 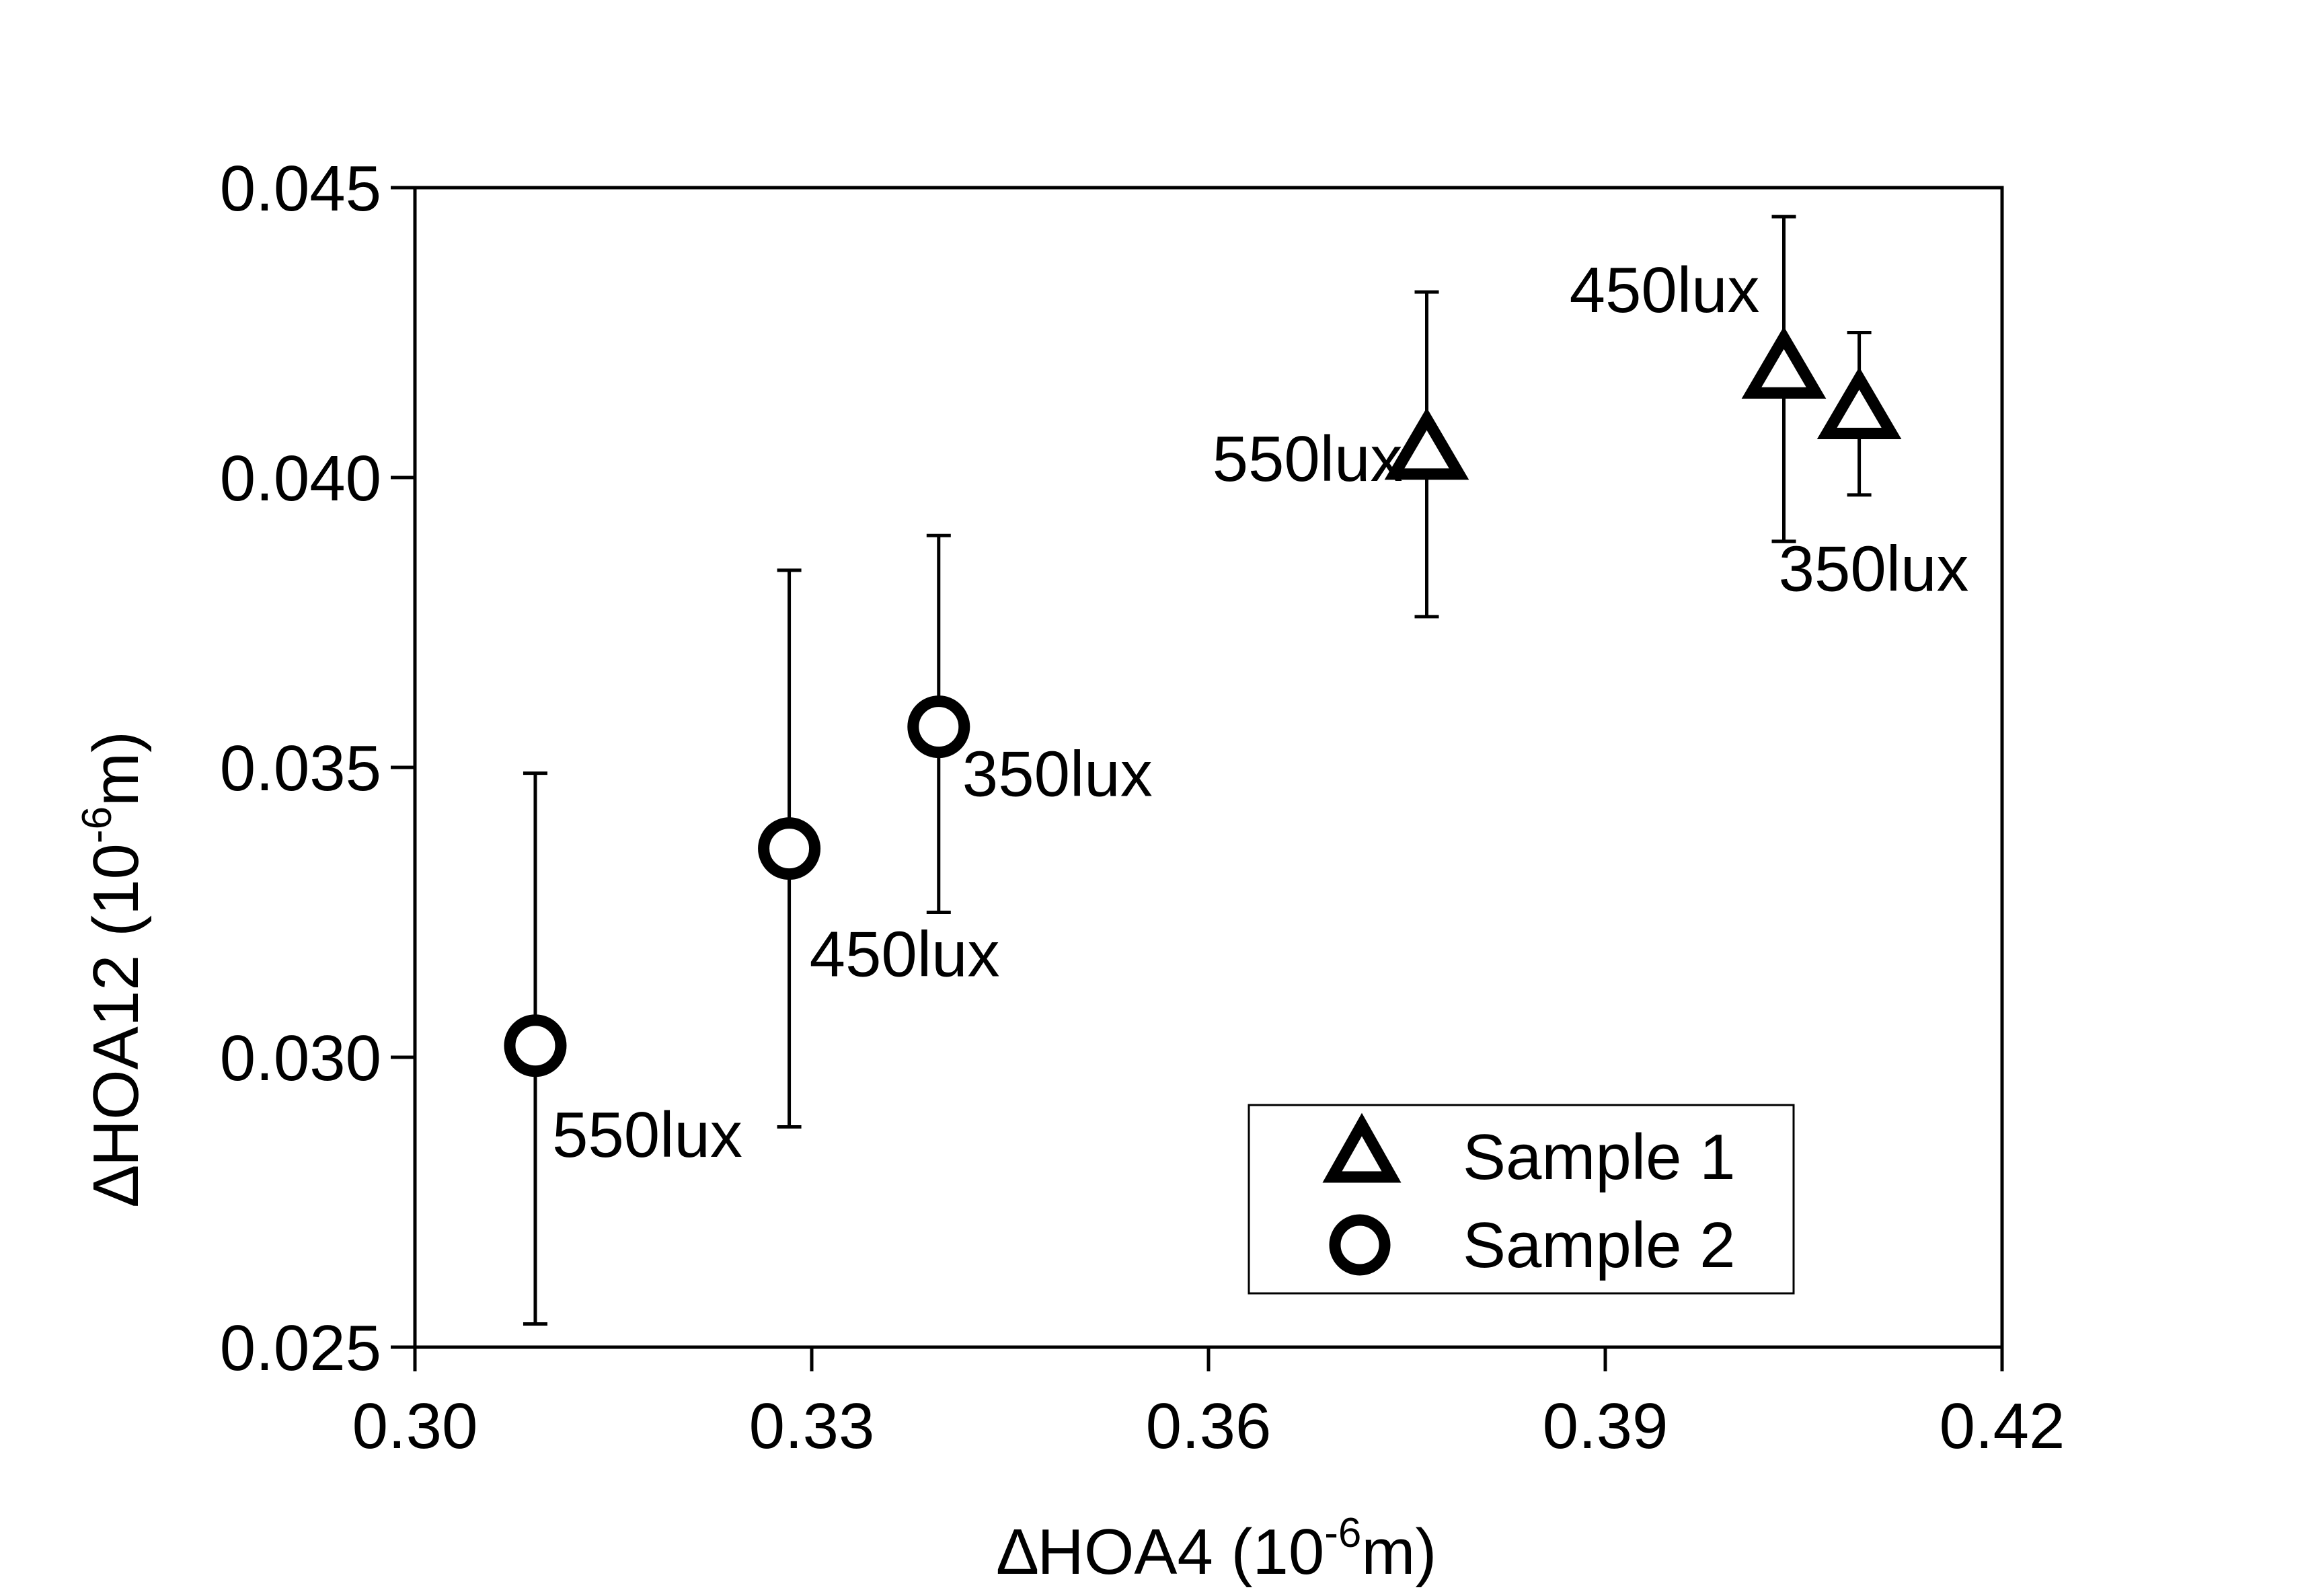 What do you see at coordinates (1599, 1245) in the screenshot?
I see `legend-label-sample-2: Sample 2` at bounding box center [1599, 1245].